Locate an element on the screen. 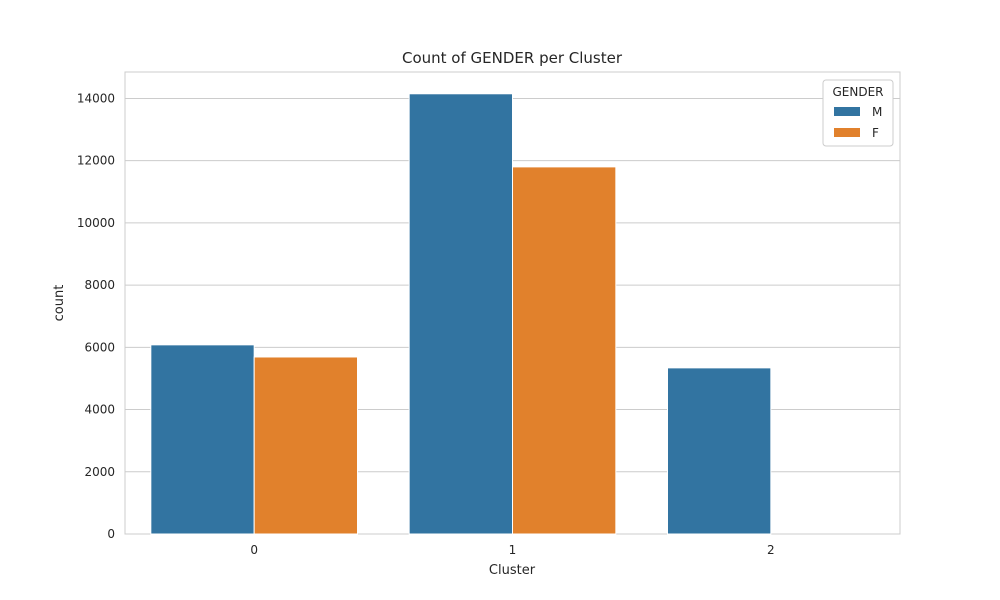  x-axis-ticks: 0 1 2 is located at coordinates (512, 550).